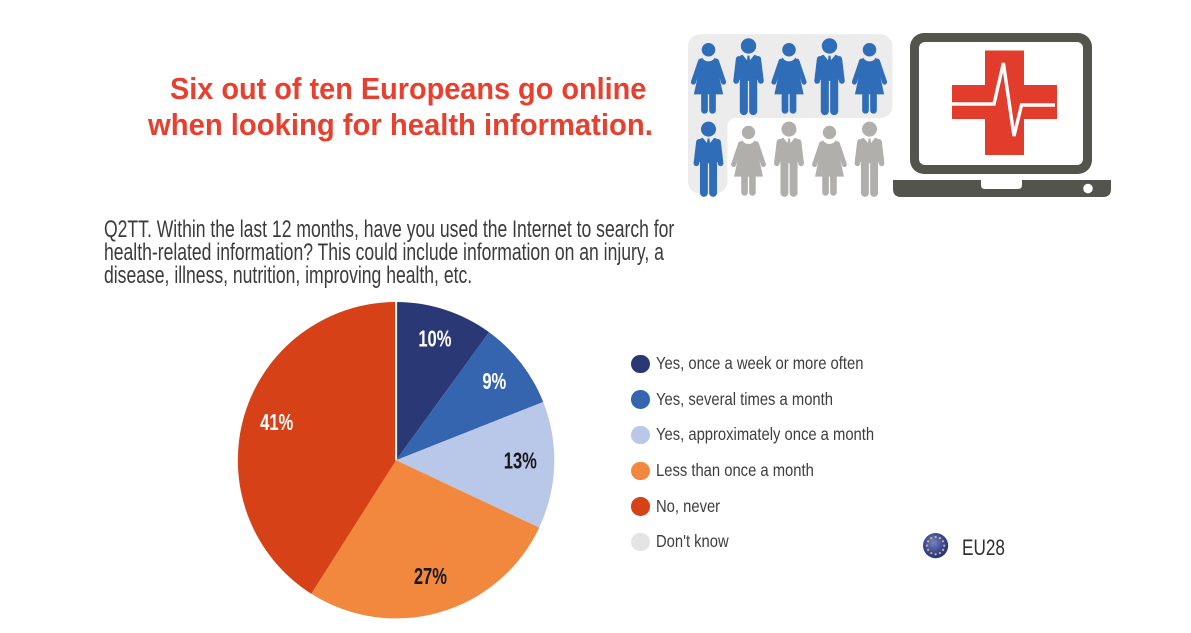  I want to click on svg-text: 10%, so click(434, 339).